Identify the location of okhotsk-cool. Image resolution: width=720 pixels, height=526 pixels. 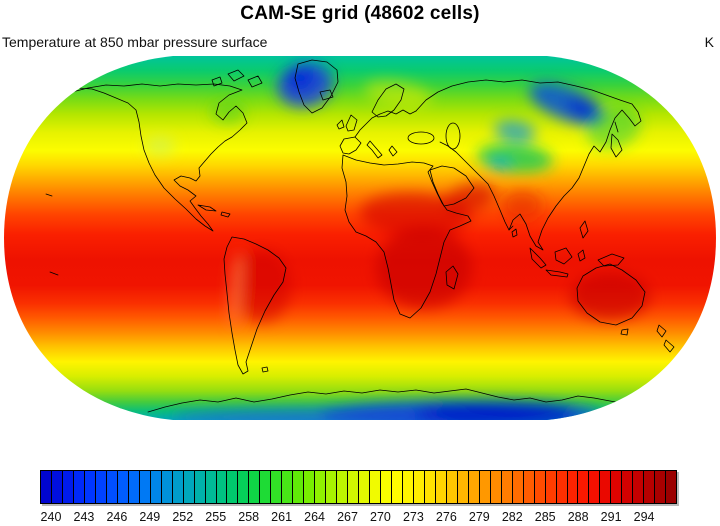
(614, 128).